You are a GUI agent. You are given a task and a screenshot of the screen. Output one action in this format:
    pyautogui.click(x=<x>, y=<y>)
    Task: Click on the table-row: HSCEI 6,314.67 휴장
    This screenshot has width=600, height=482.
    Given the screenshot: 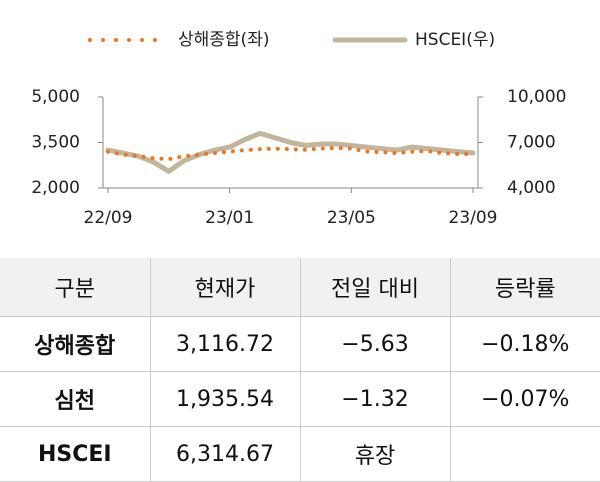 What is the action you would take?
    pyautogui.click(x=300, y=454)
    